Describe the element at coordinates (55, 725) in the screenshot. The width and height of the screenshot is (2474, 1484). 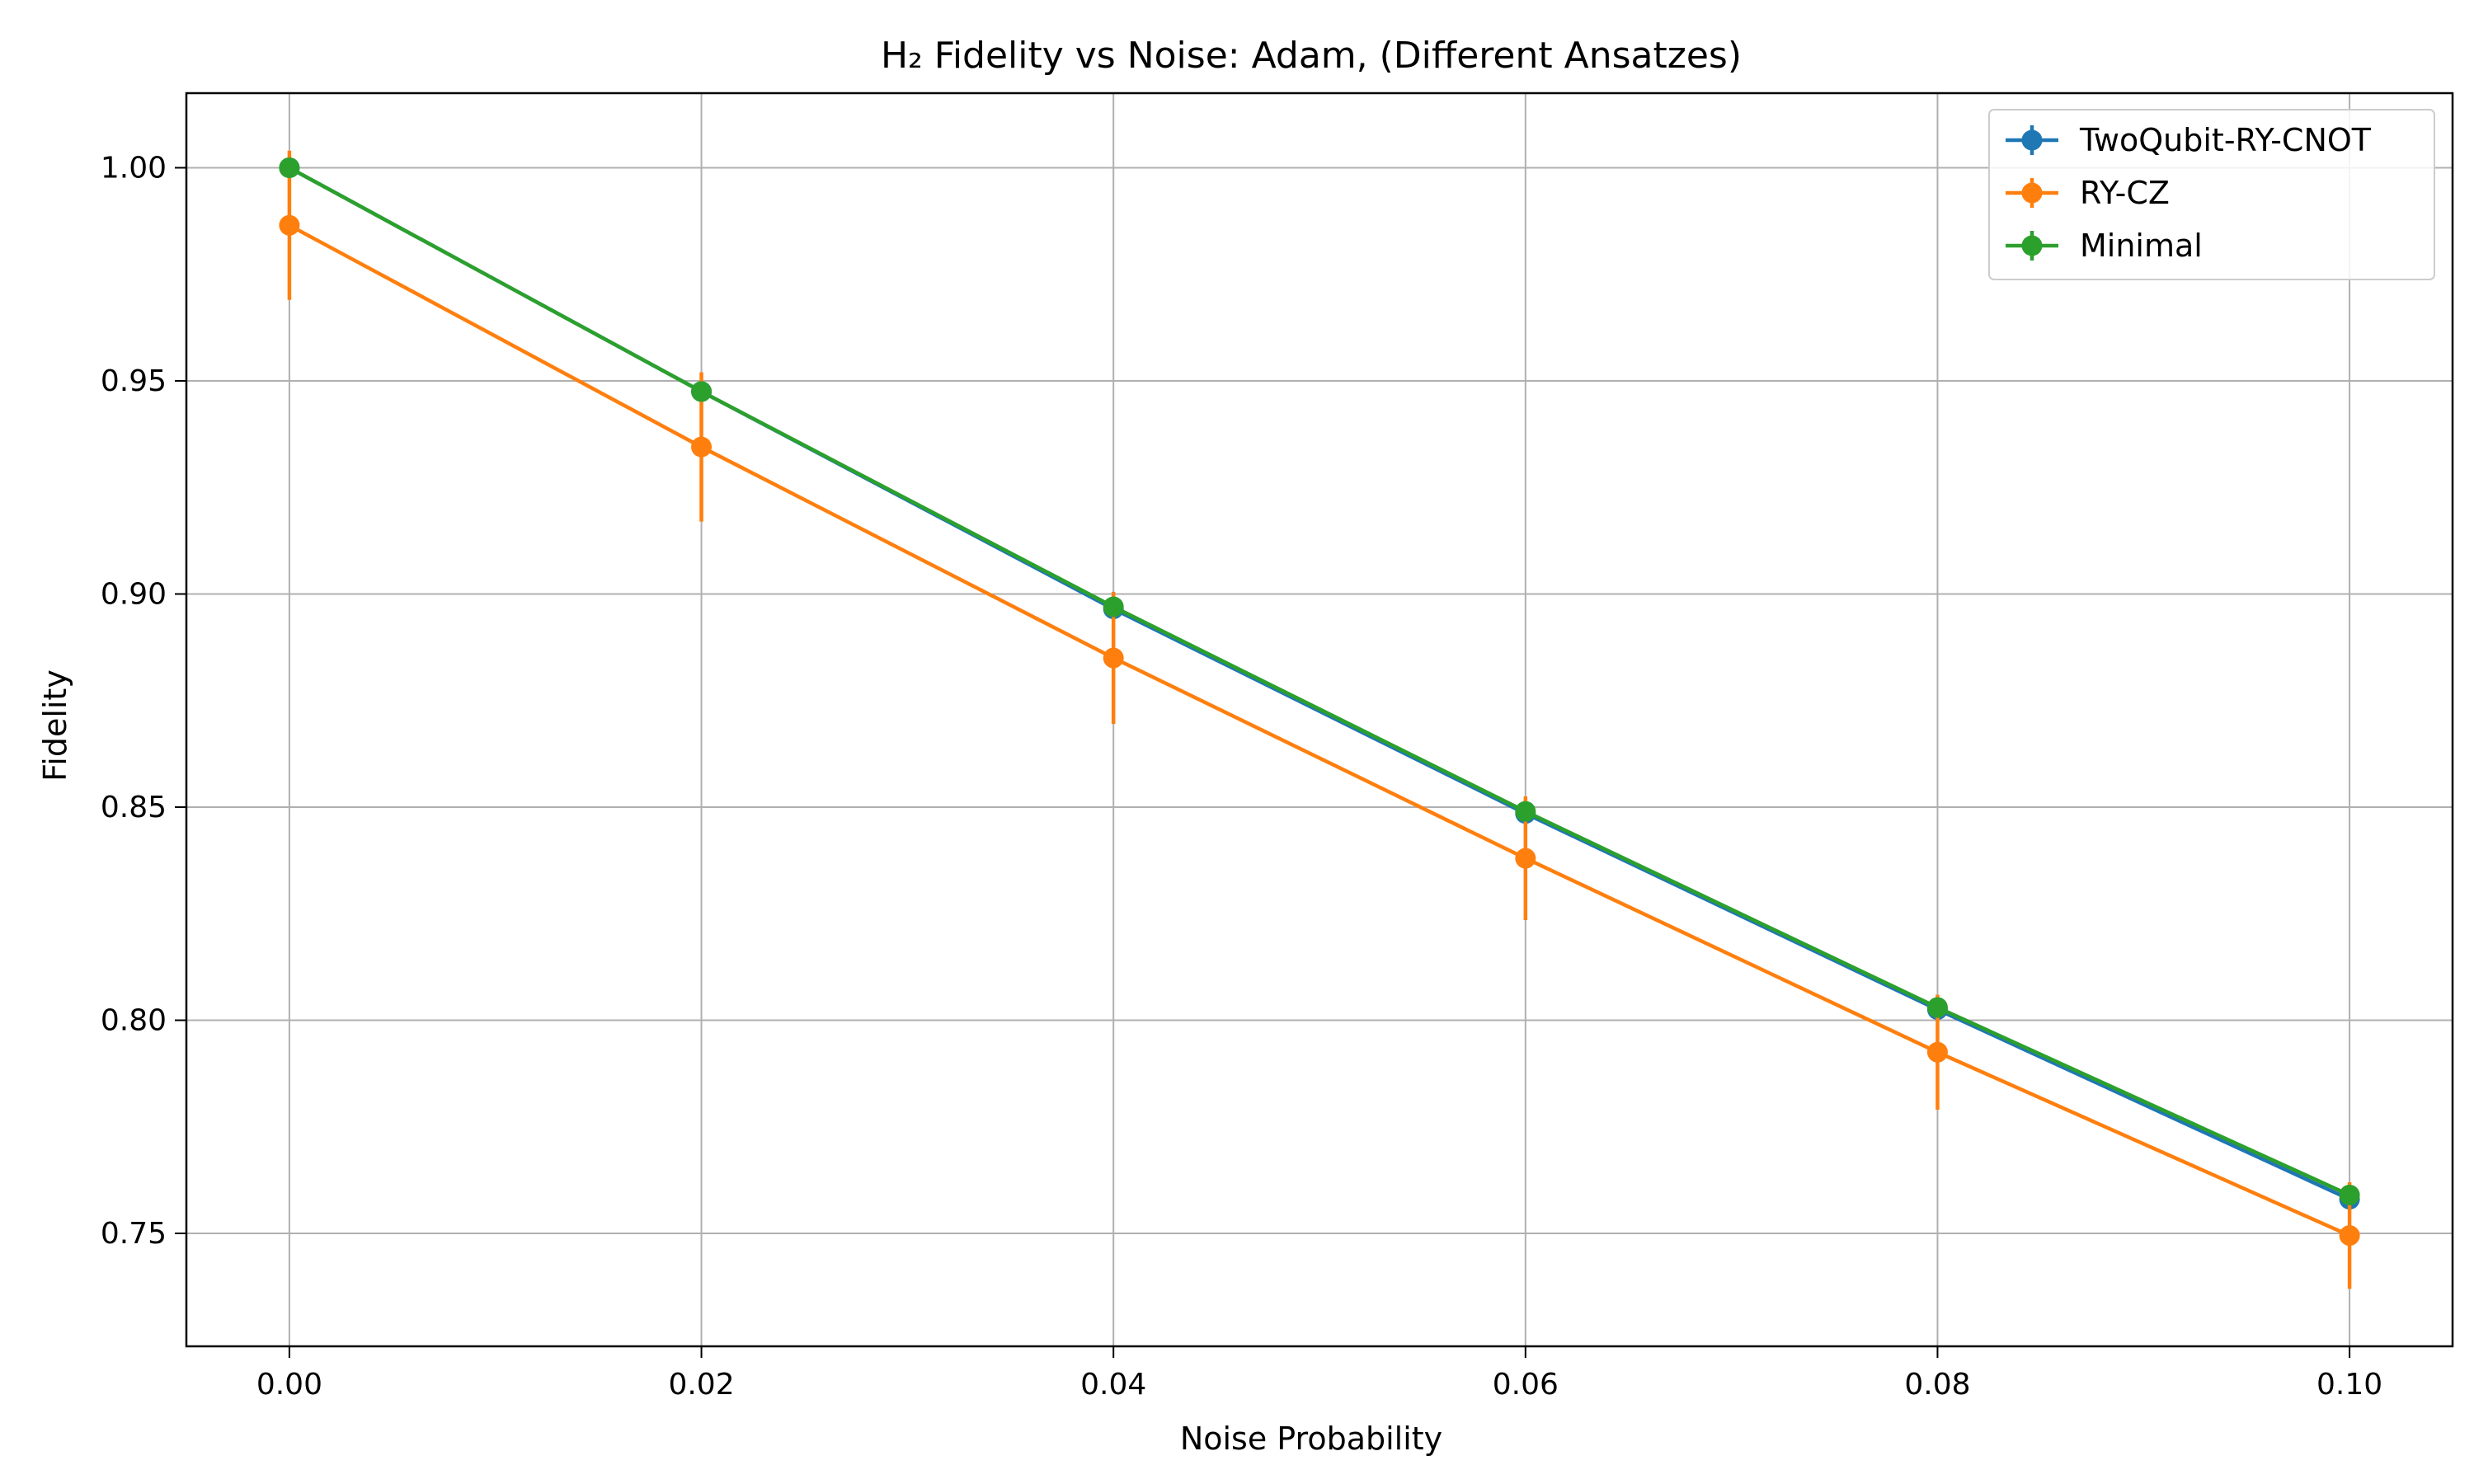
I see `y-axis-label: Fidelity` at that location.